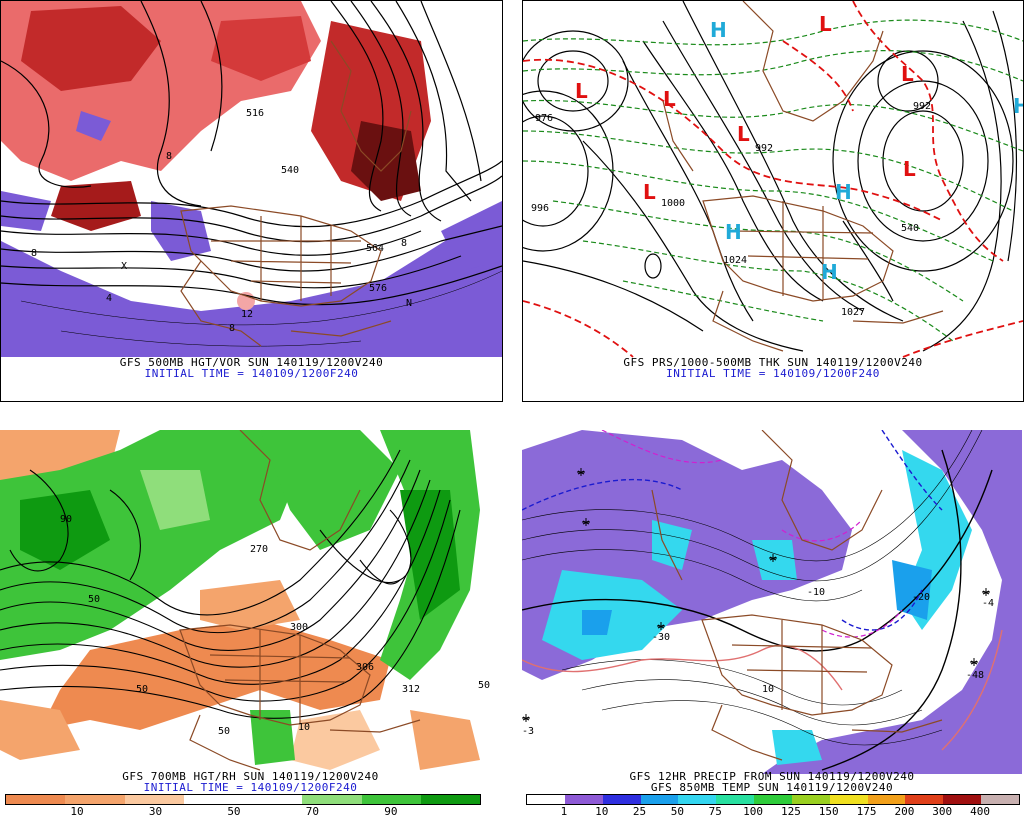 This screenshot has width=1024, height=819. I want to click on colorbar-tick-label: 175, so click(866, 811).